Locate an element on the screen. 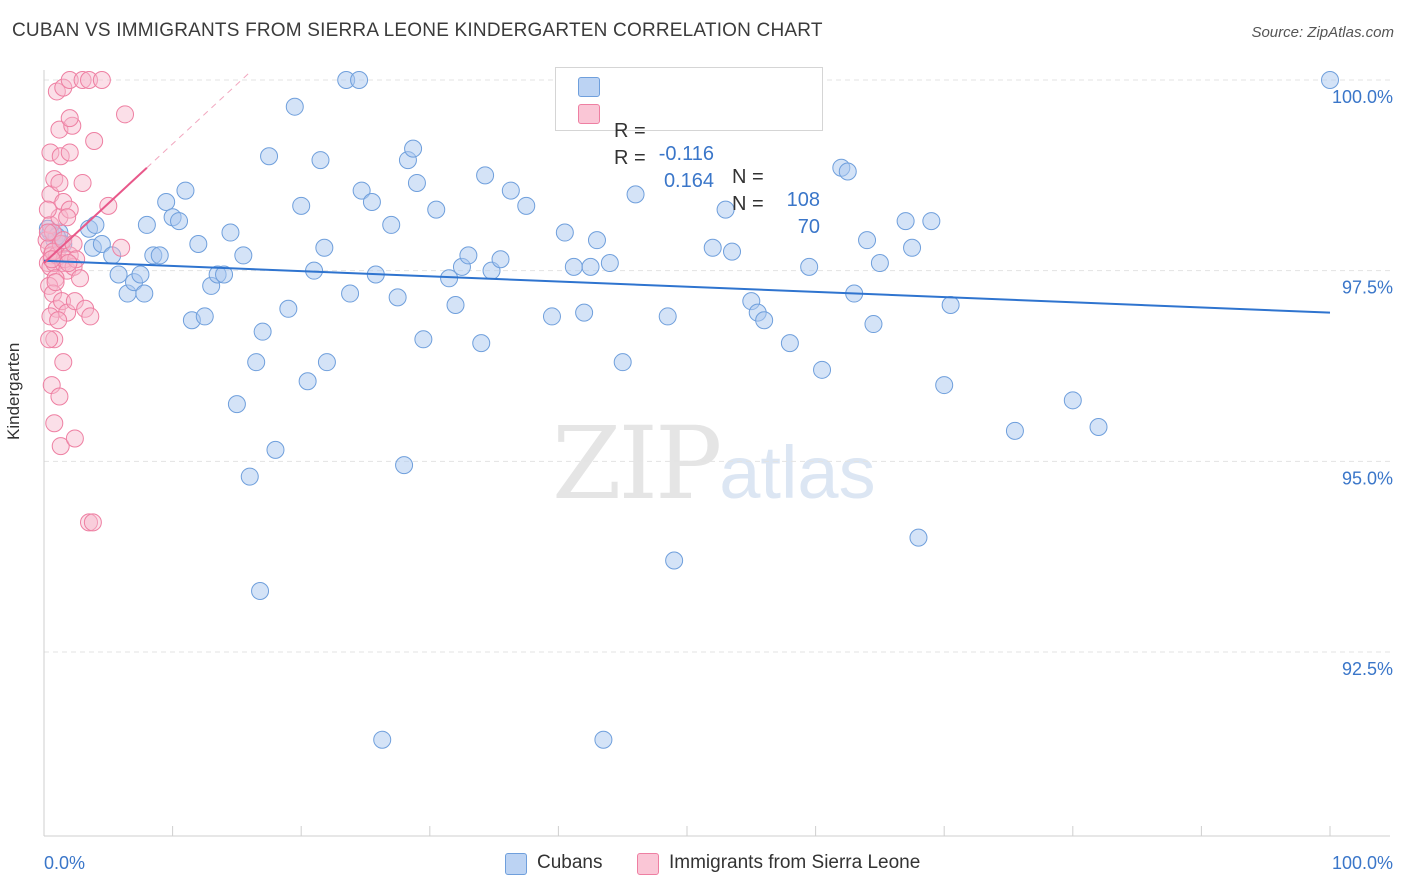 The height and width of the screenshot is (892, 1406). sierra-leone-trend-line is located at coordinates (95, 215).